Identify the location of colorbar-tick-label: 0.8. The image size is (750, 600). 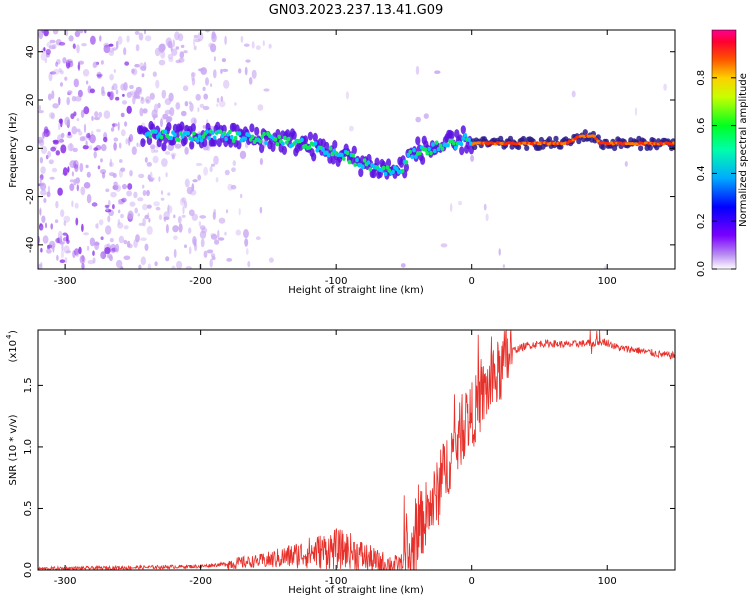
(701, 78).